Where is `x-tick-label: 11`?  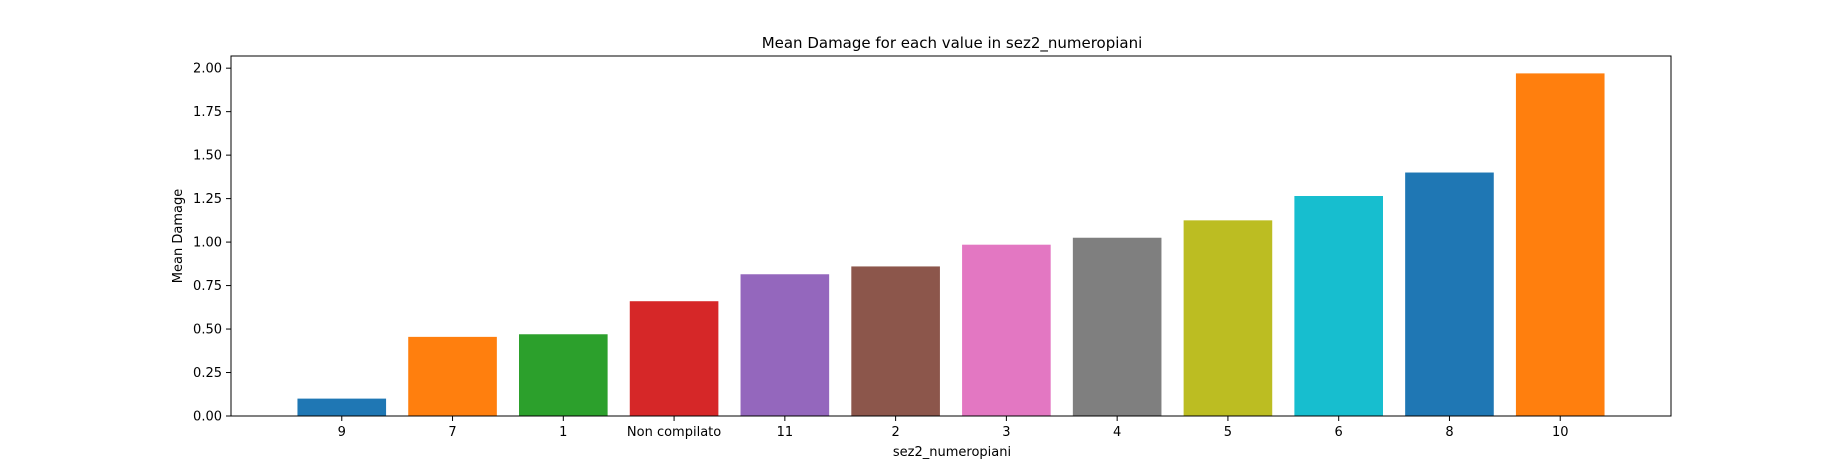 x-tick-label: 11 is located at coordinates (785, 432).